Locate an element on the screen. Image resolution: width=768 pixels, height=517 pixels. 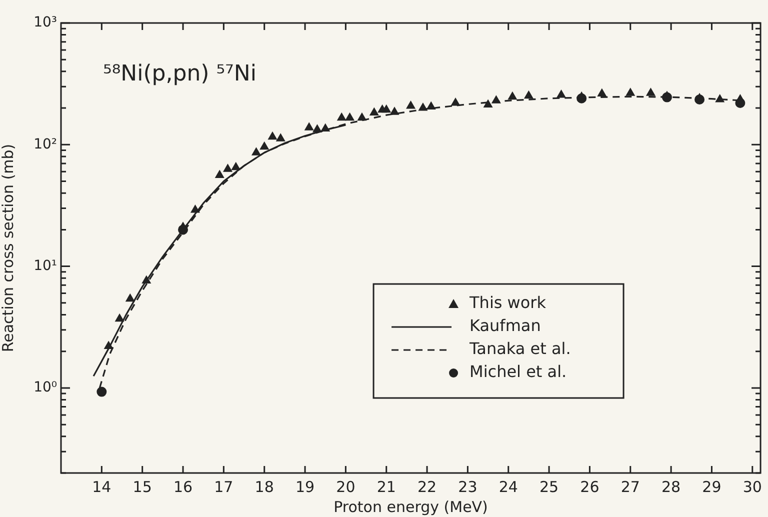
x-tick-label: 28 is located at coordinates (671, 487).